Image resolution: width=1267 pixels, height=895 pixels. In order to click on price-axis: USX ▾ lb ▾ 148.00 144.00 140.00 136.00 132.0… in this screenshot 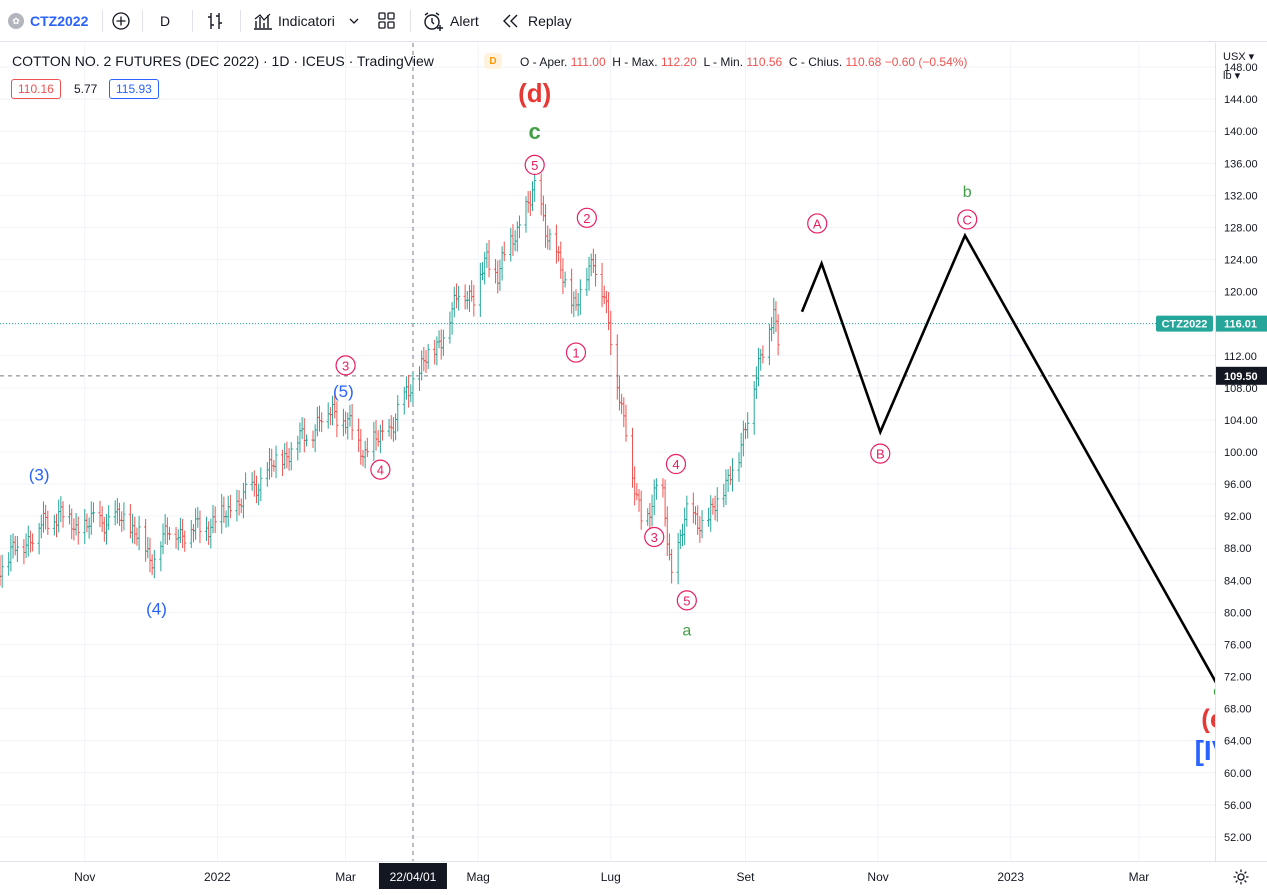, I will do `click(1241, 452)`.